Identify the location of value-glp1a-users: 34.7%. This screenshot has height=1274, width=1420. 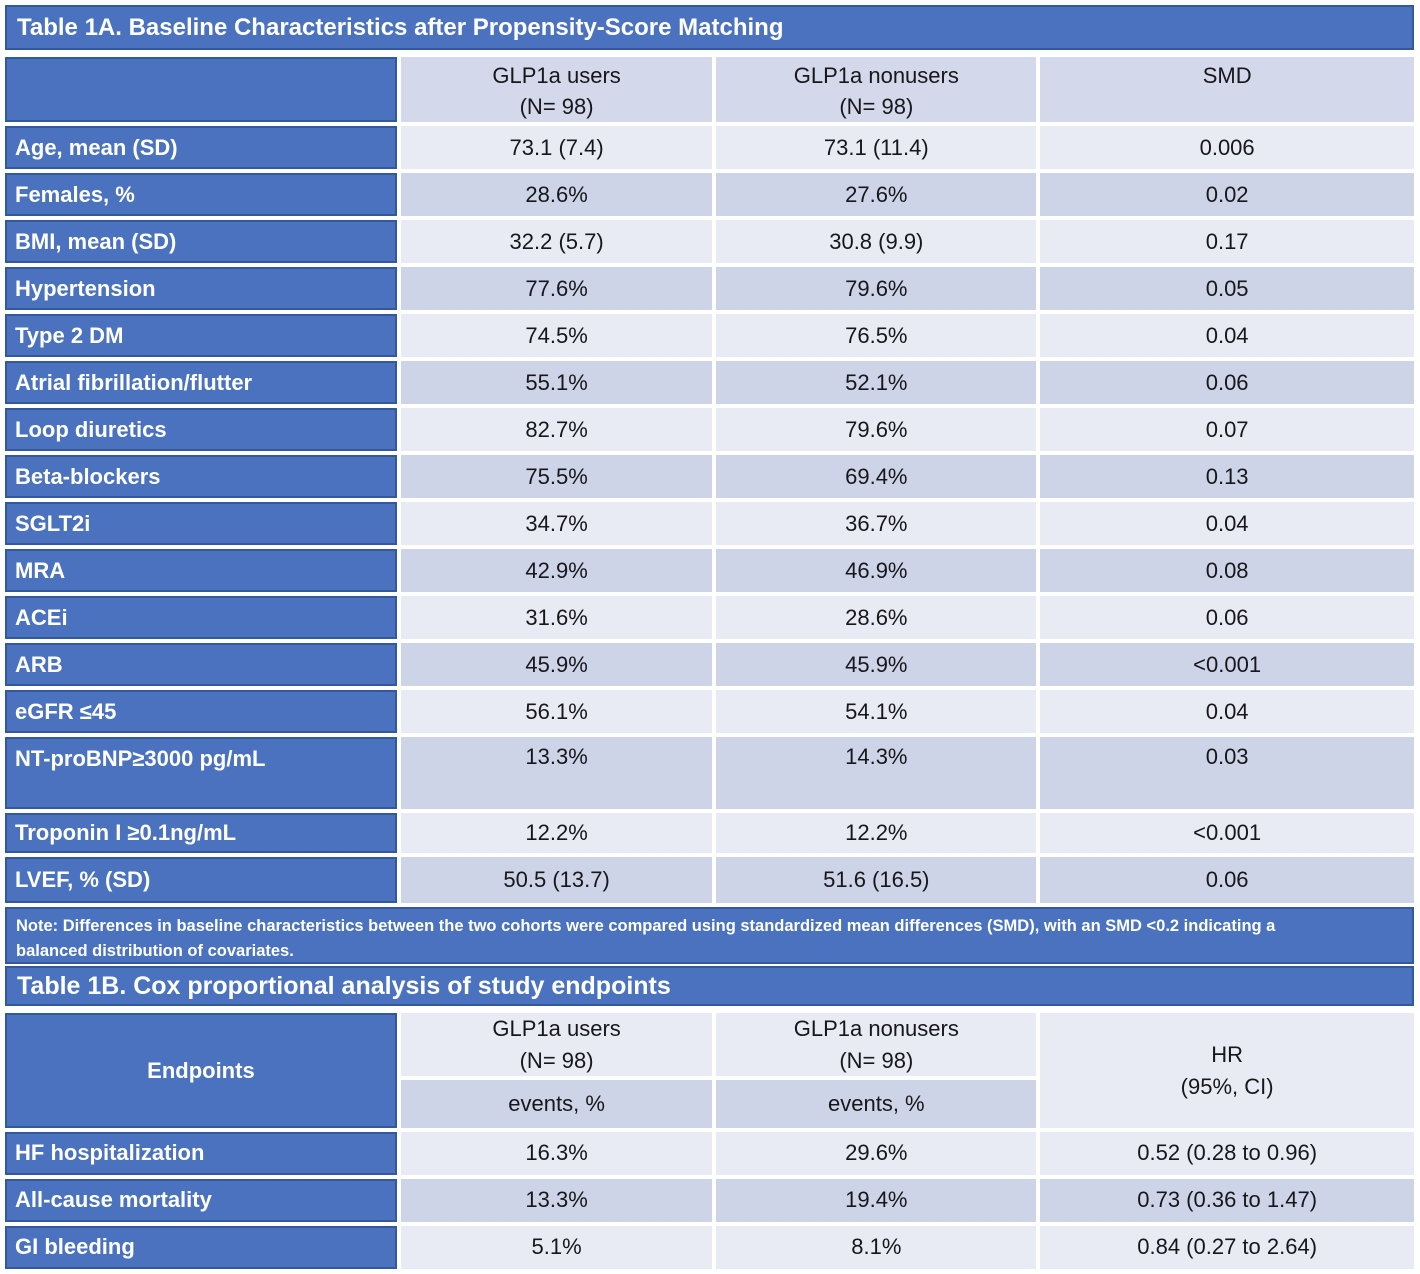
(556, 524).